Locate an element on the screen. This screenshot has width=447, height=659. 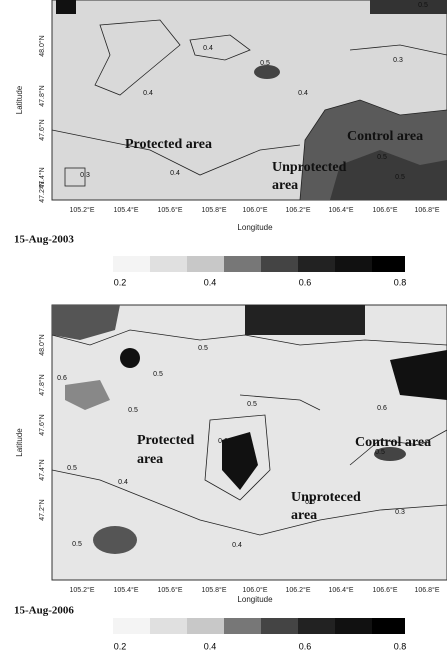
colorbar-2006 is located at coordinates (259, 626).